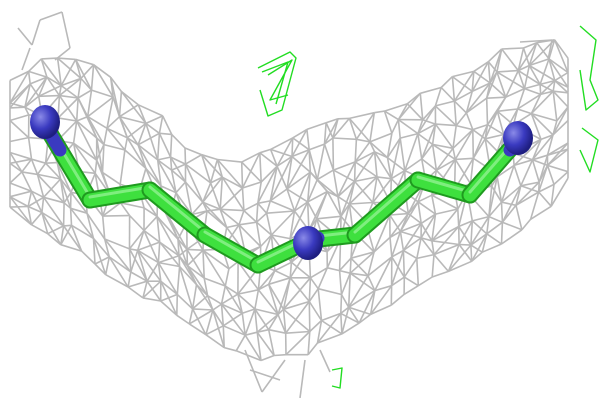  Describe the element at coordinates (589, 150) in the screenshot. I see `difference-density-fragment` at that location.